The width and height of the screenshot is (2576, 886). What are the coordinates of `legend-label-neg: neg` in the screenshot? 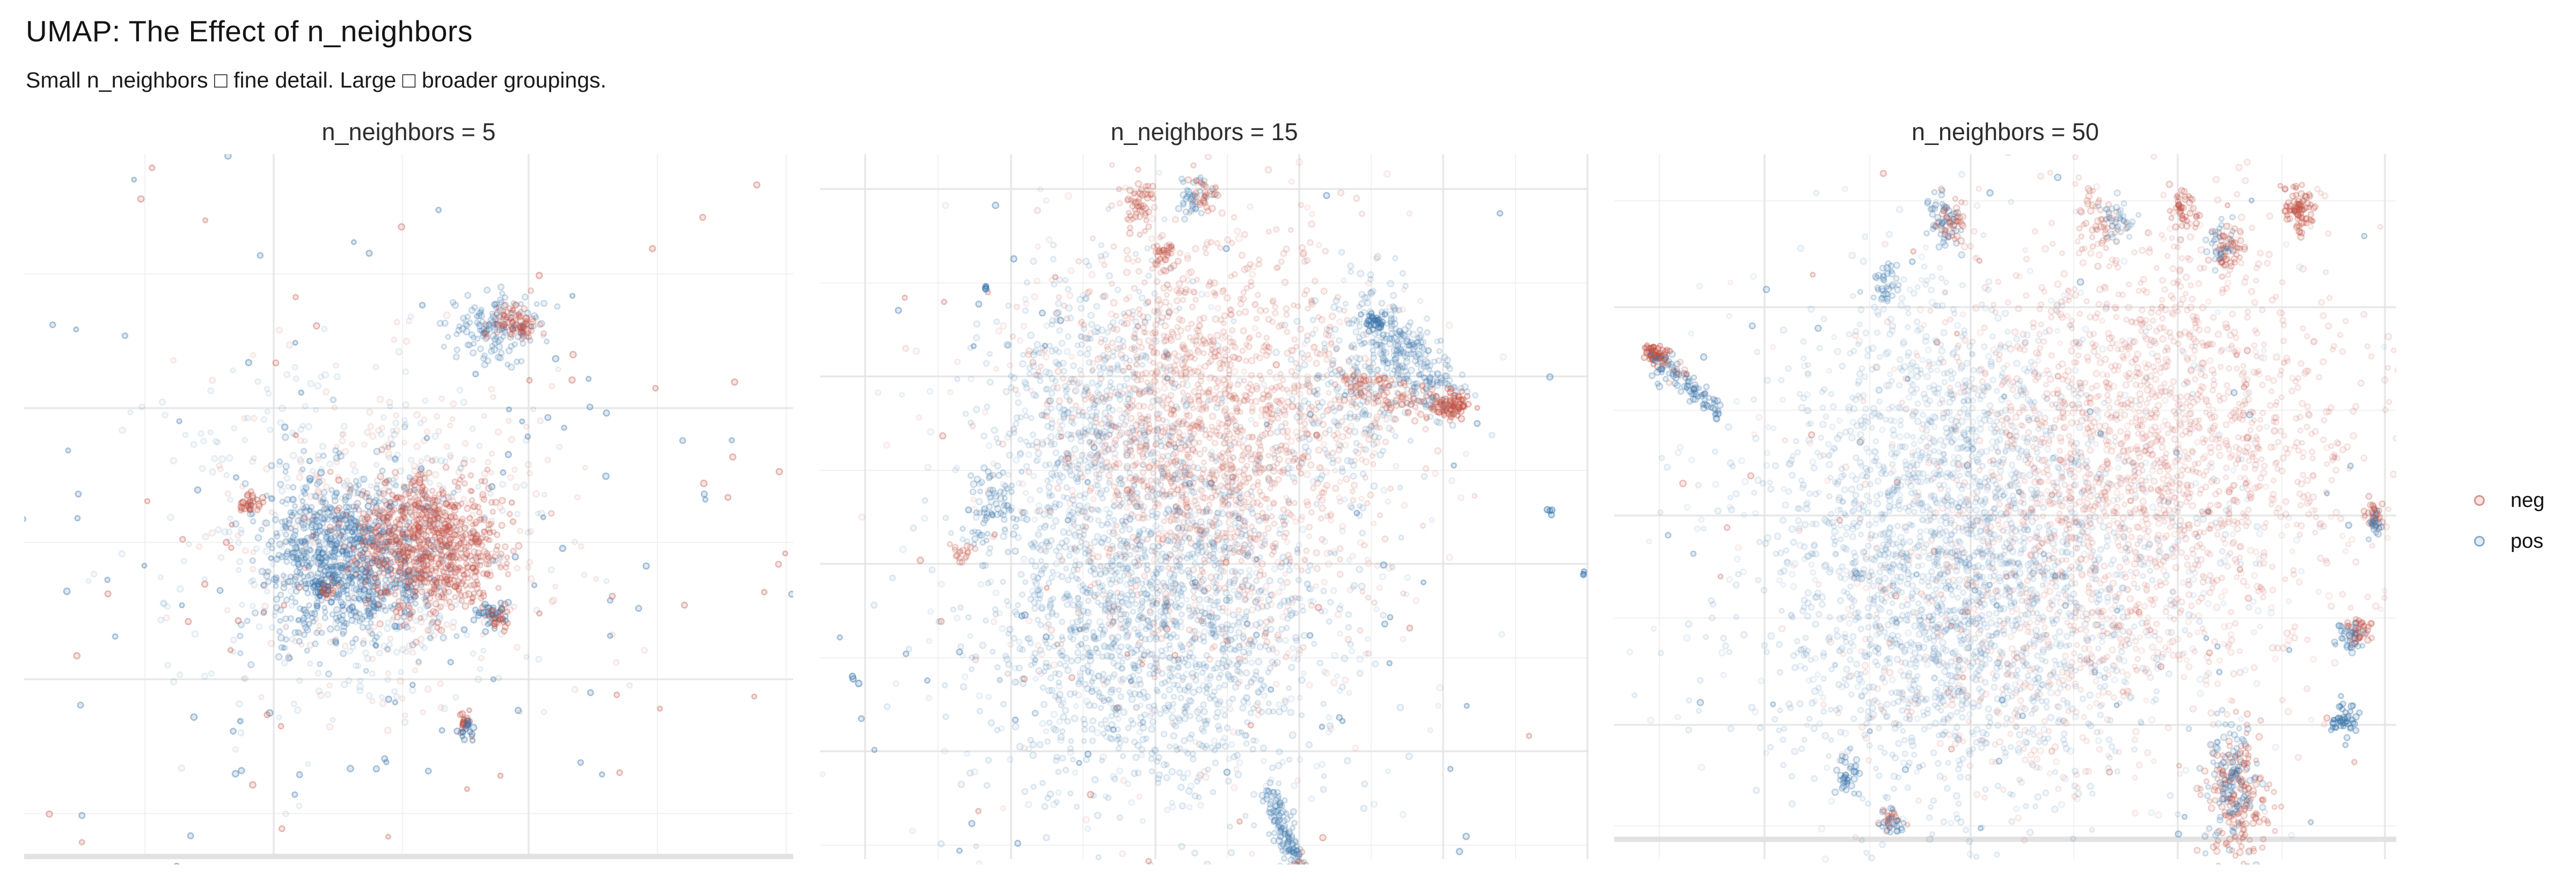 It's located at (2528, 501).